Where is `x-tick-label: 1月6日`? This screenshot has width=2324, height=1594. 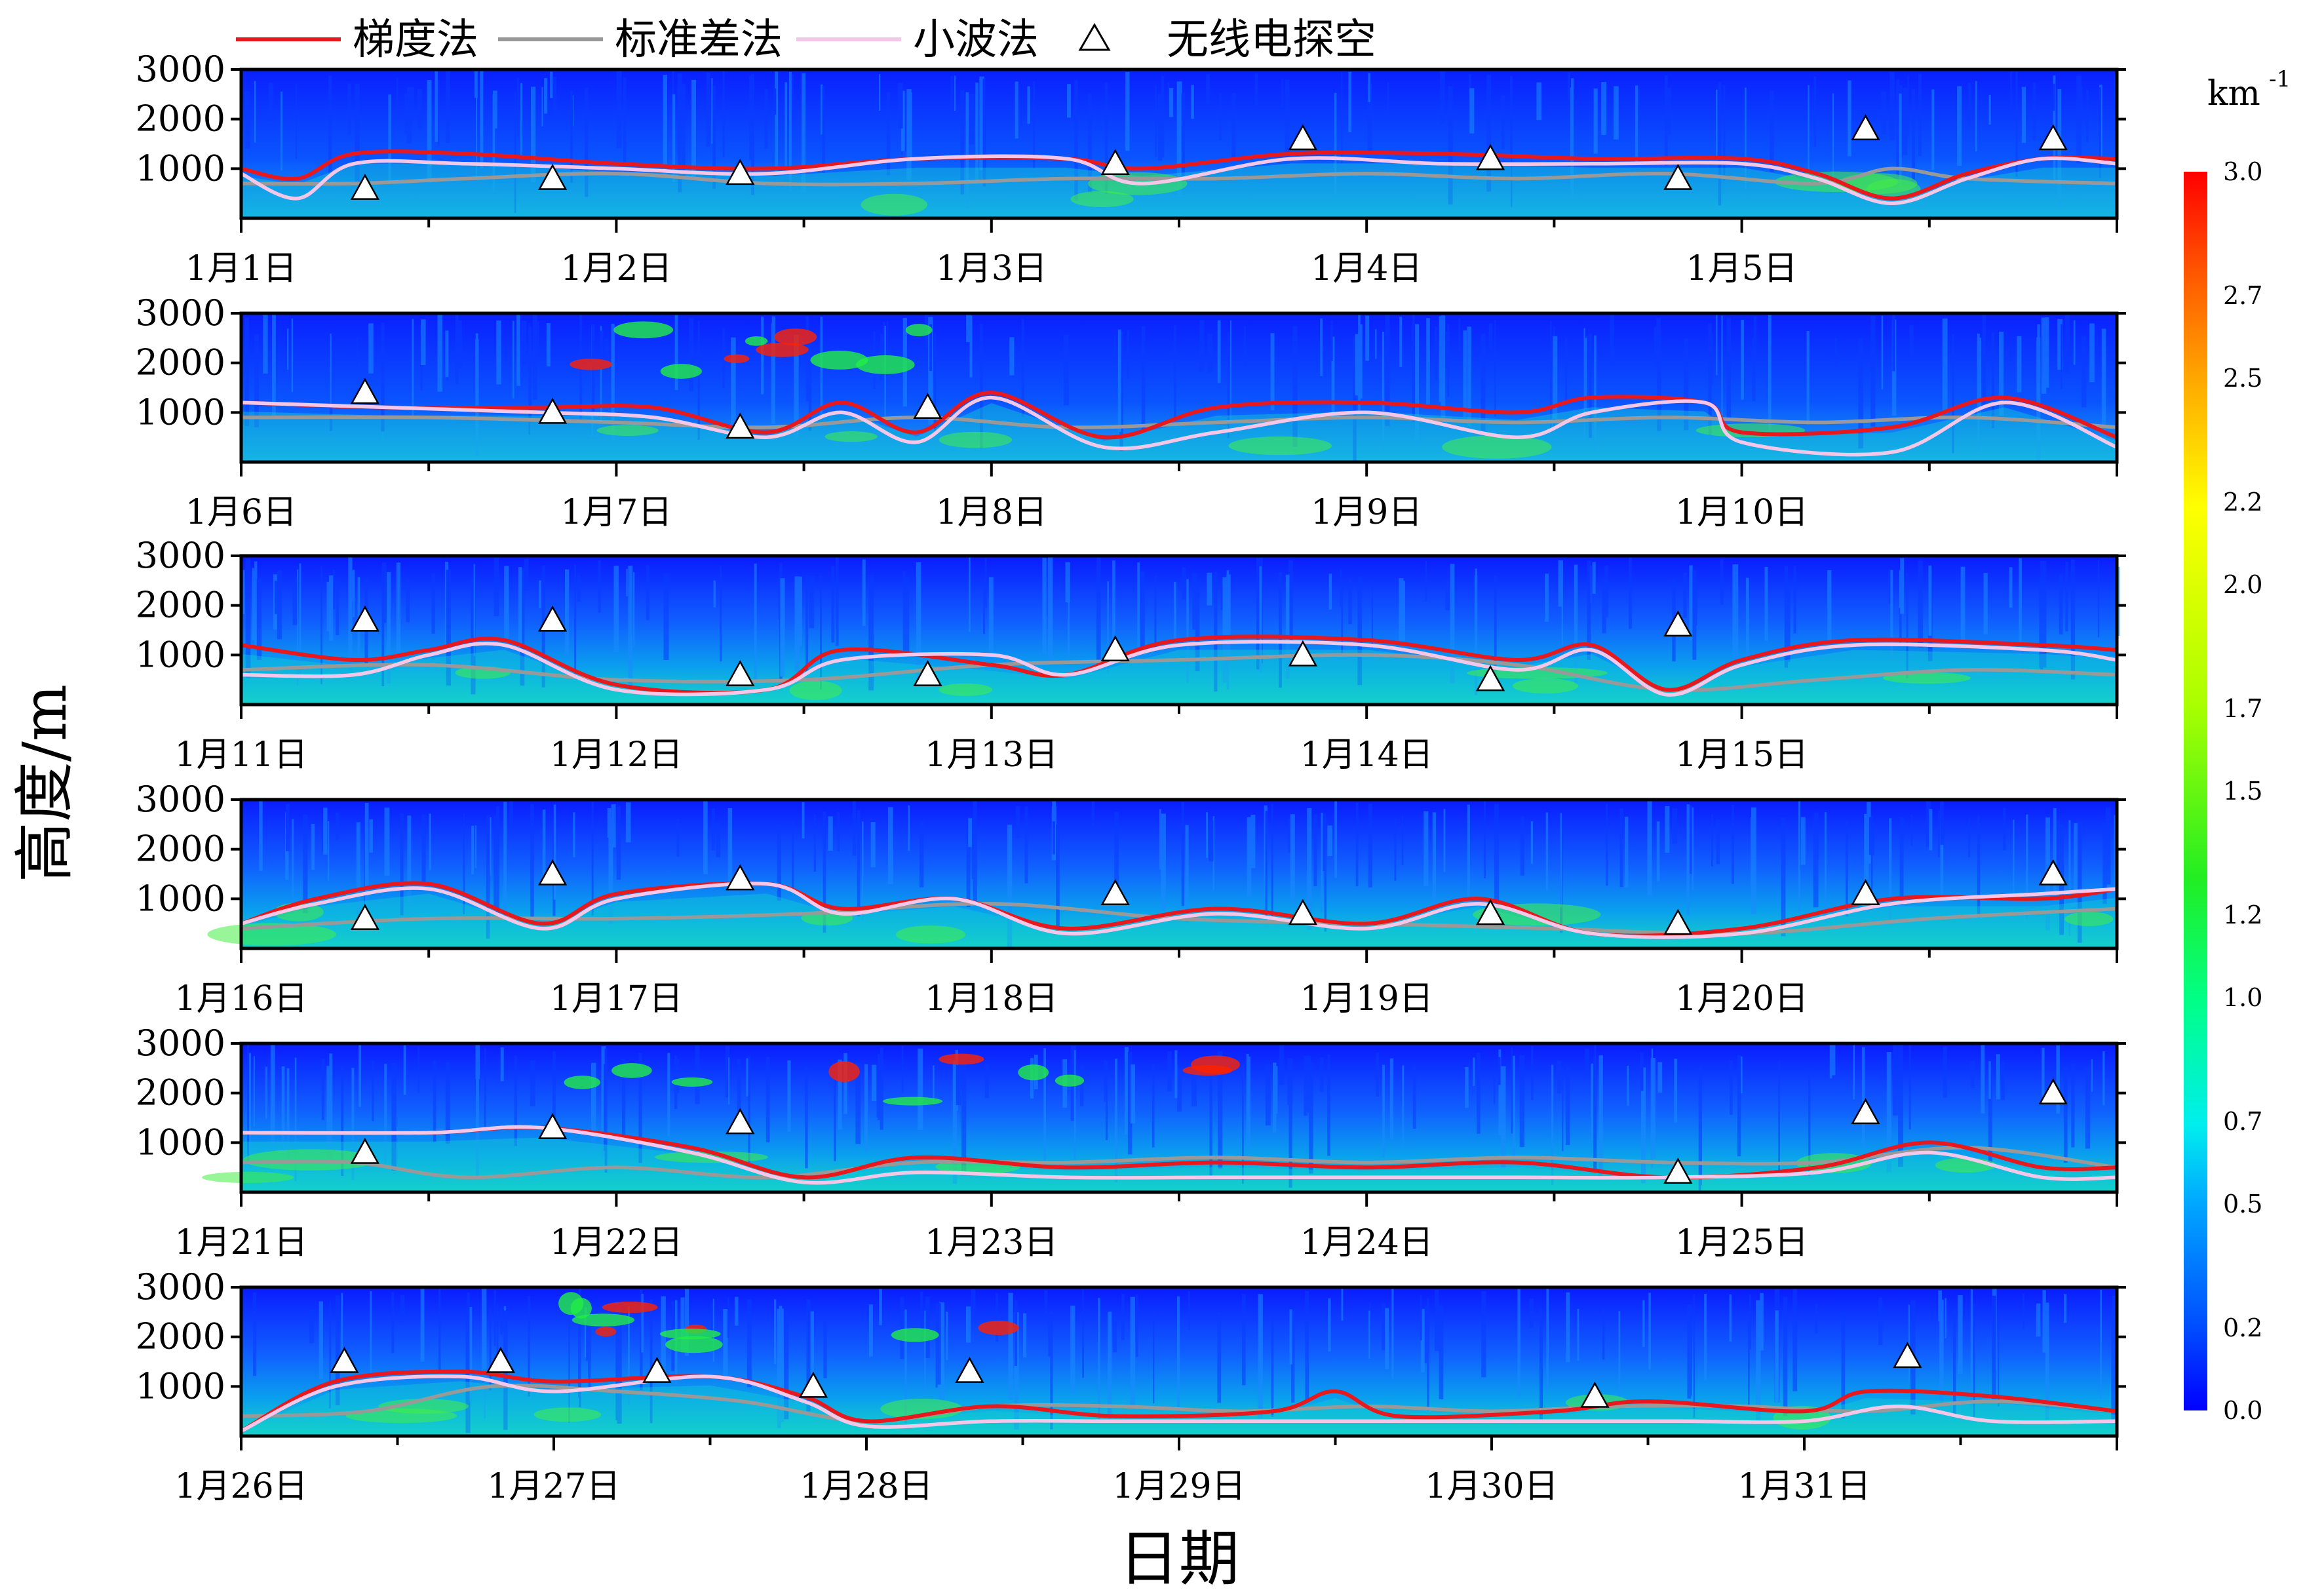 x-tick-label: 1月6日 is located at coordinates (241, 512).